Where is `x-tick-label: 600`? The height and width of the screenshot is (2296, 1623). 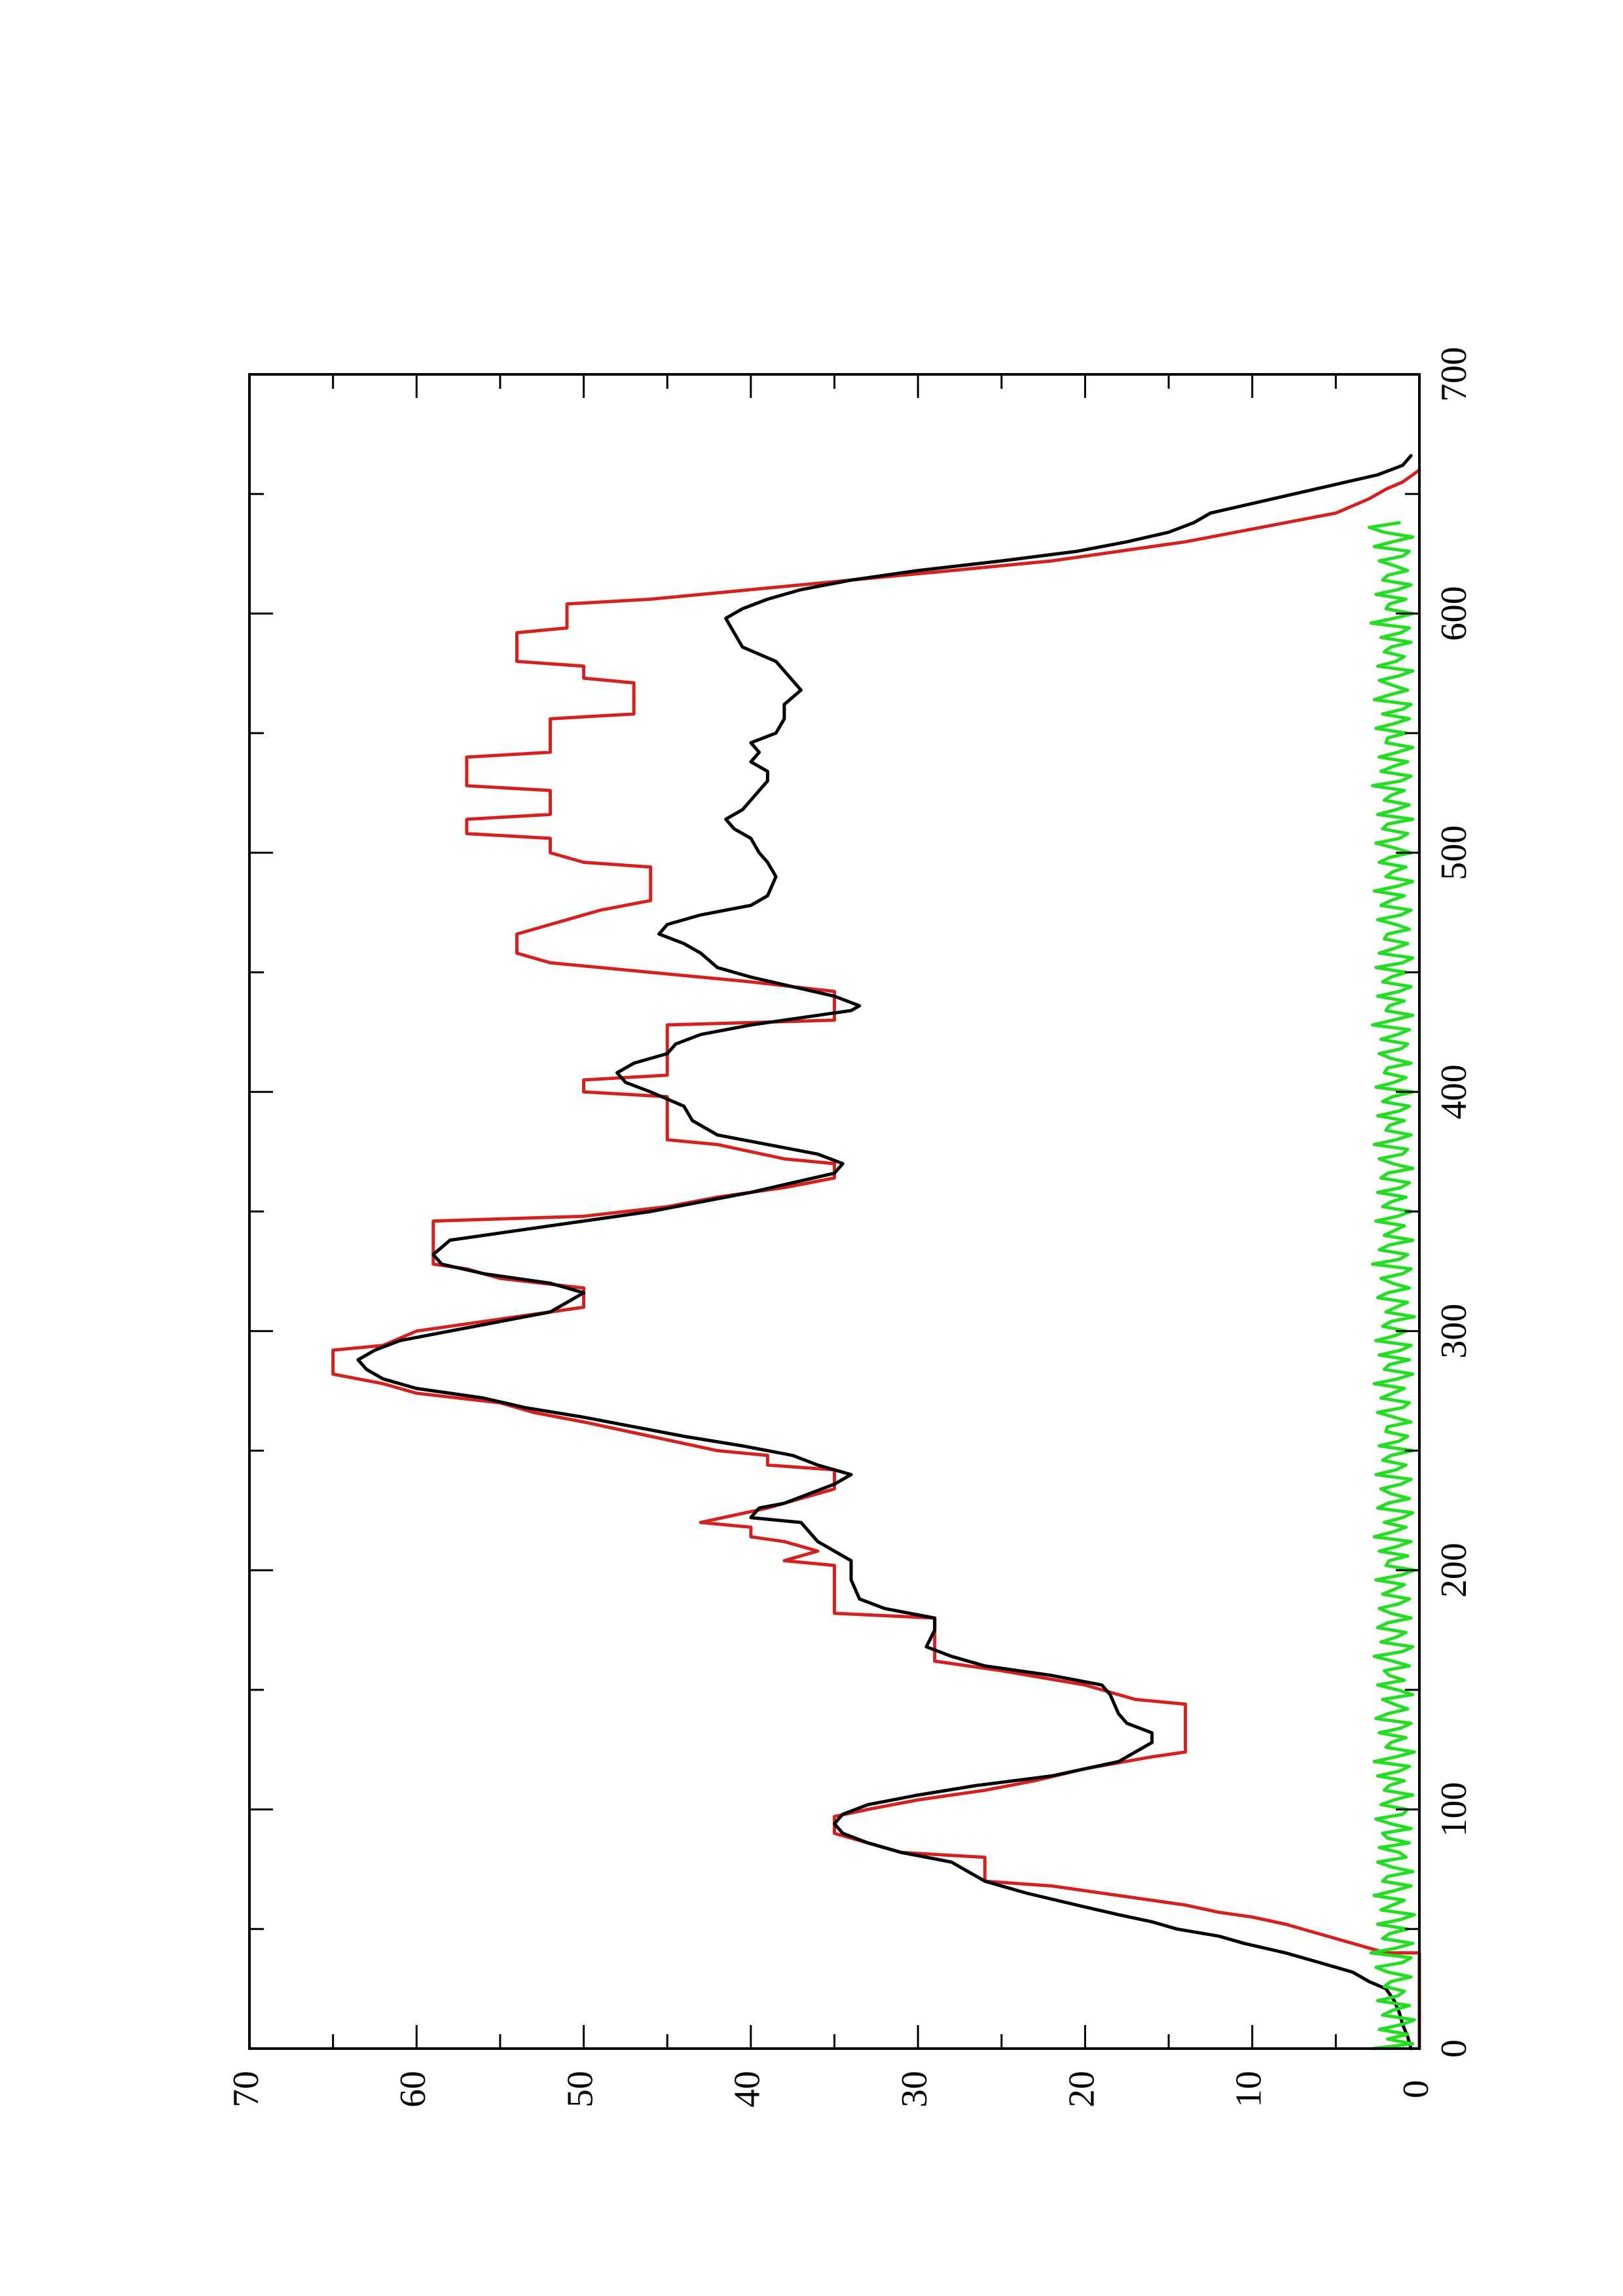
x-tick-label: 600 is located at coordinates (1454, 613).